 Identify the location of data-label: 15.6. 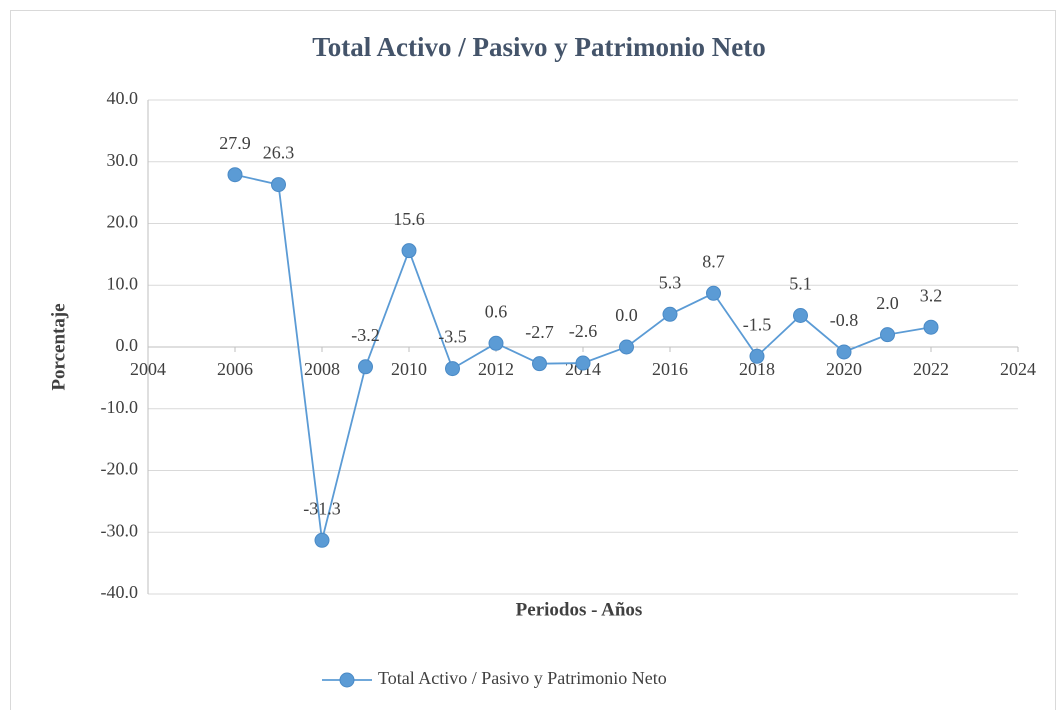
(409, 219).